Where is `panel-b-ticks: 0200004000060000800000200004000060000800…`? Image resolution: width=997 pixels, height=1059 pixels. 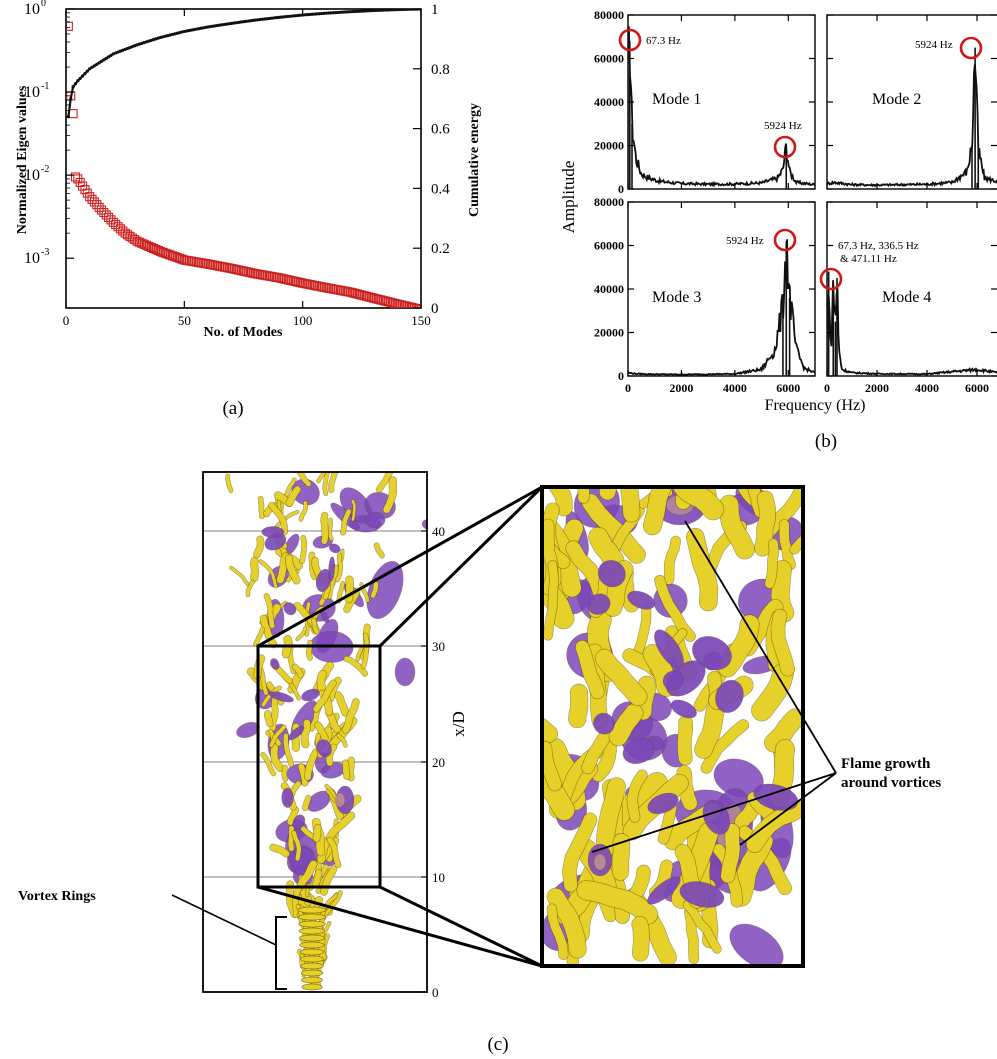 panel-b-ticks: 0200004000060000800000200004000060000800… is located at coordinates (795, 201).